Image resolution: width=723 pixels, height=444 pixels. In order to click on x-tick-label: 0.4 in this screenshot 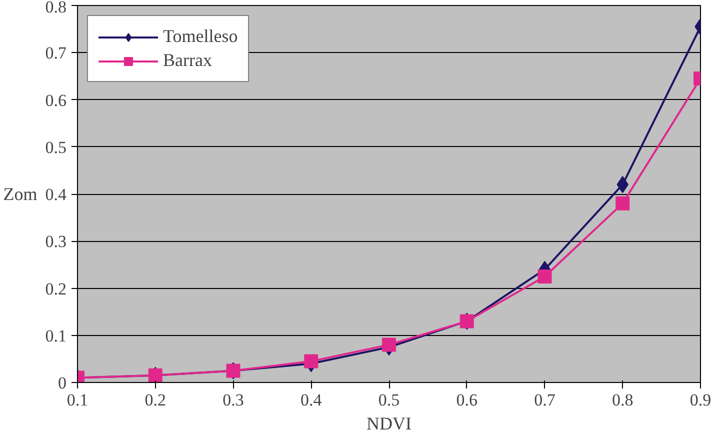, I will do `click(311, 400)`.